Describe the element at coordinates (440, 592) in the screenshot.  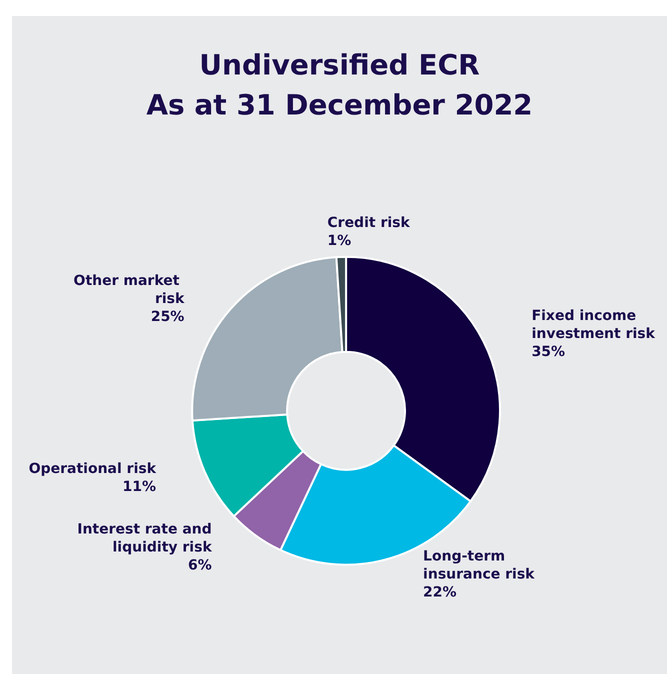
I see `data-label: 22%` at that location.